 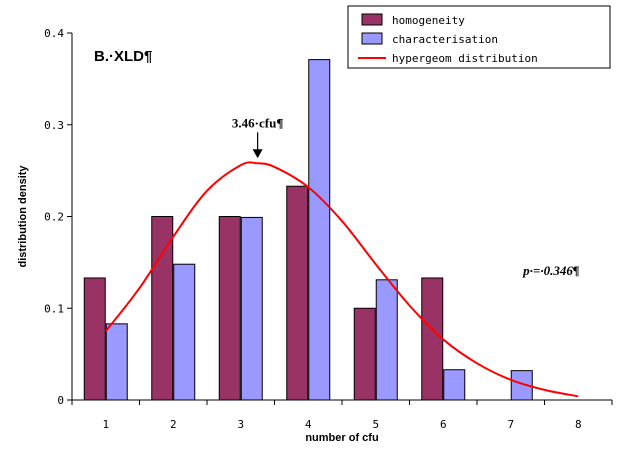 What do you see at coordinates (240, 424) in the screenshot?
I see `x-tick-label: 3` at bounding box center [240, 424].